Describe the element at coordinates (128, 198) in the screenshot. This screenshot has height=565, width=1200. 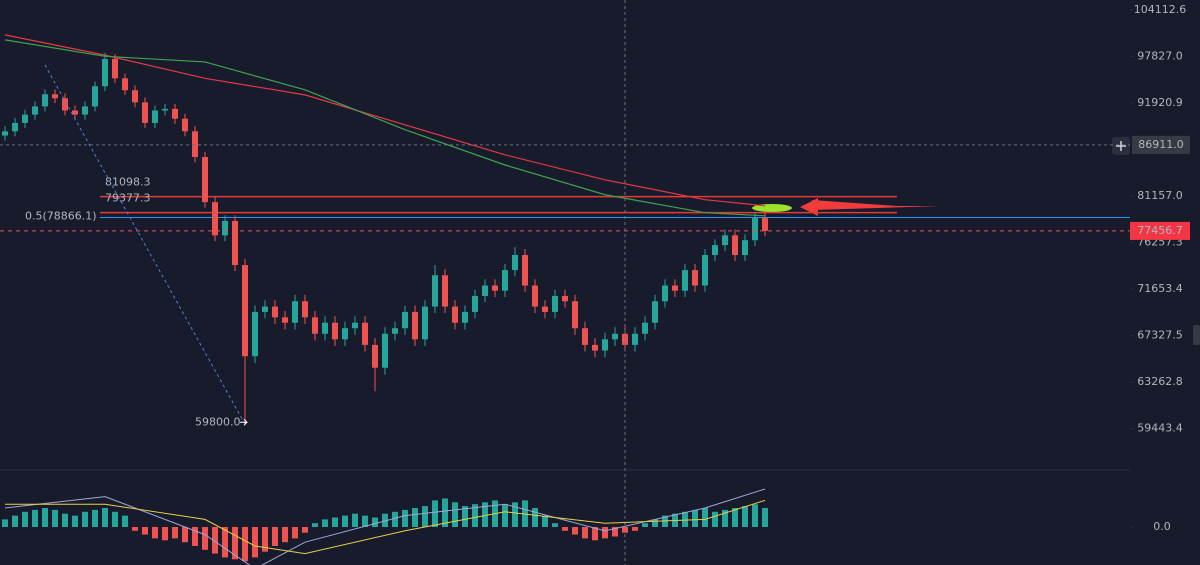
I see `level-label: 79377.3` at that location.